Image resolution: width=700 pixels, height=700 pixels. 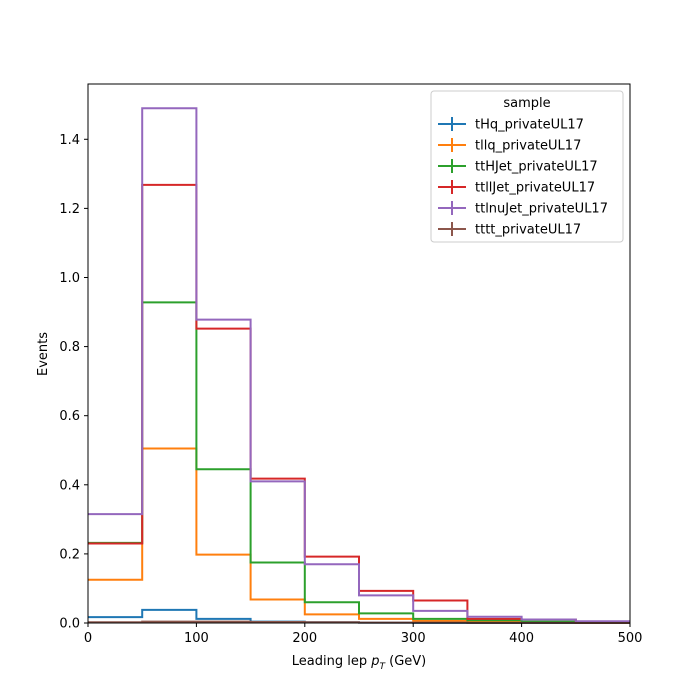 I want to click on legend-label: ttllJet_privateUL17, so click(x=535, y=188).